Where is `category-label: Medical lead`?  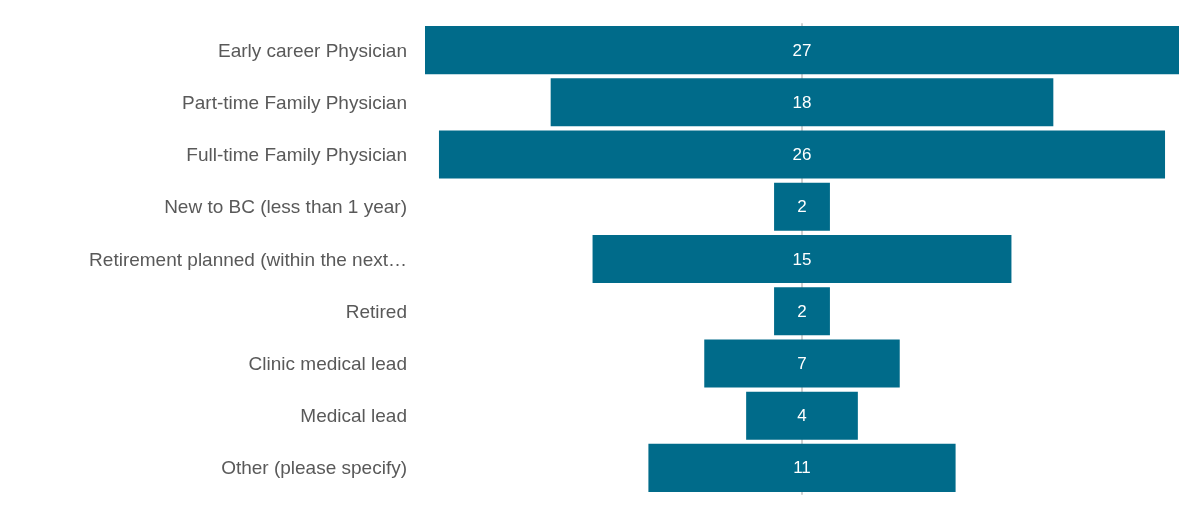
category-label: Medical lead is located at coordinates (353, 416).